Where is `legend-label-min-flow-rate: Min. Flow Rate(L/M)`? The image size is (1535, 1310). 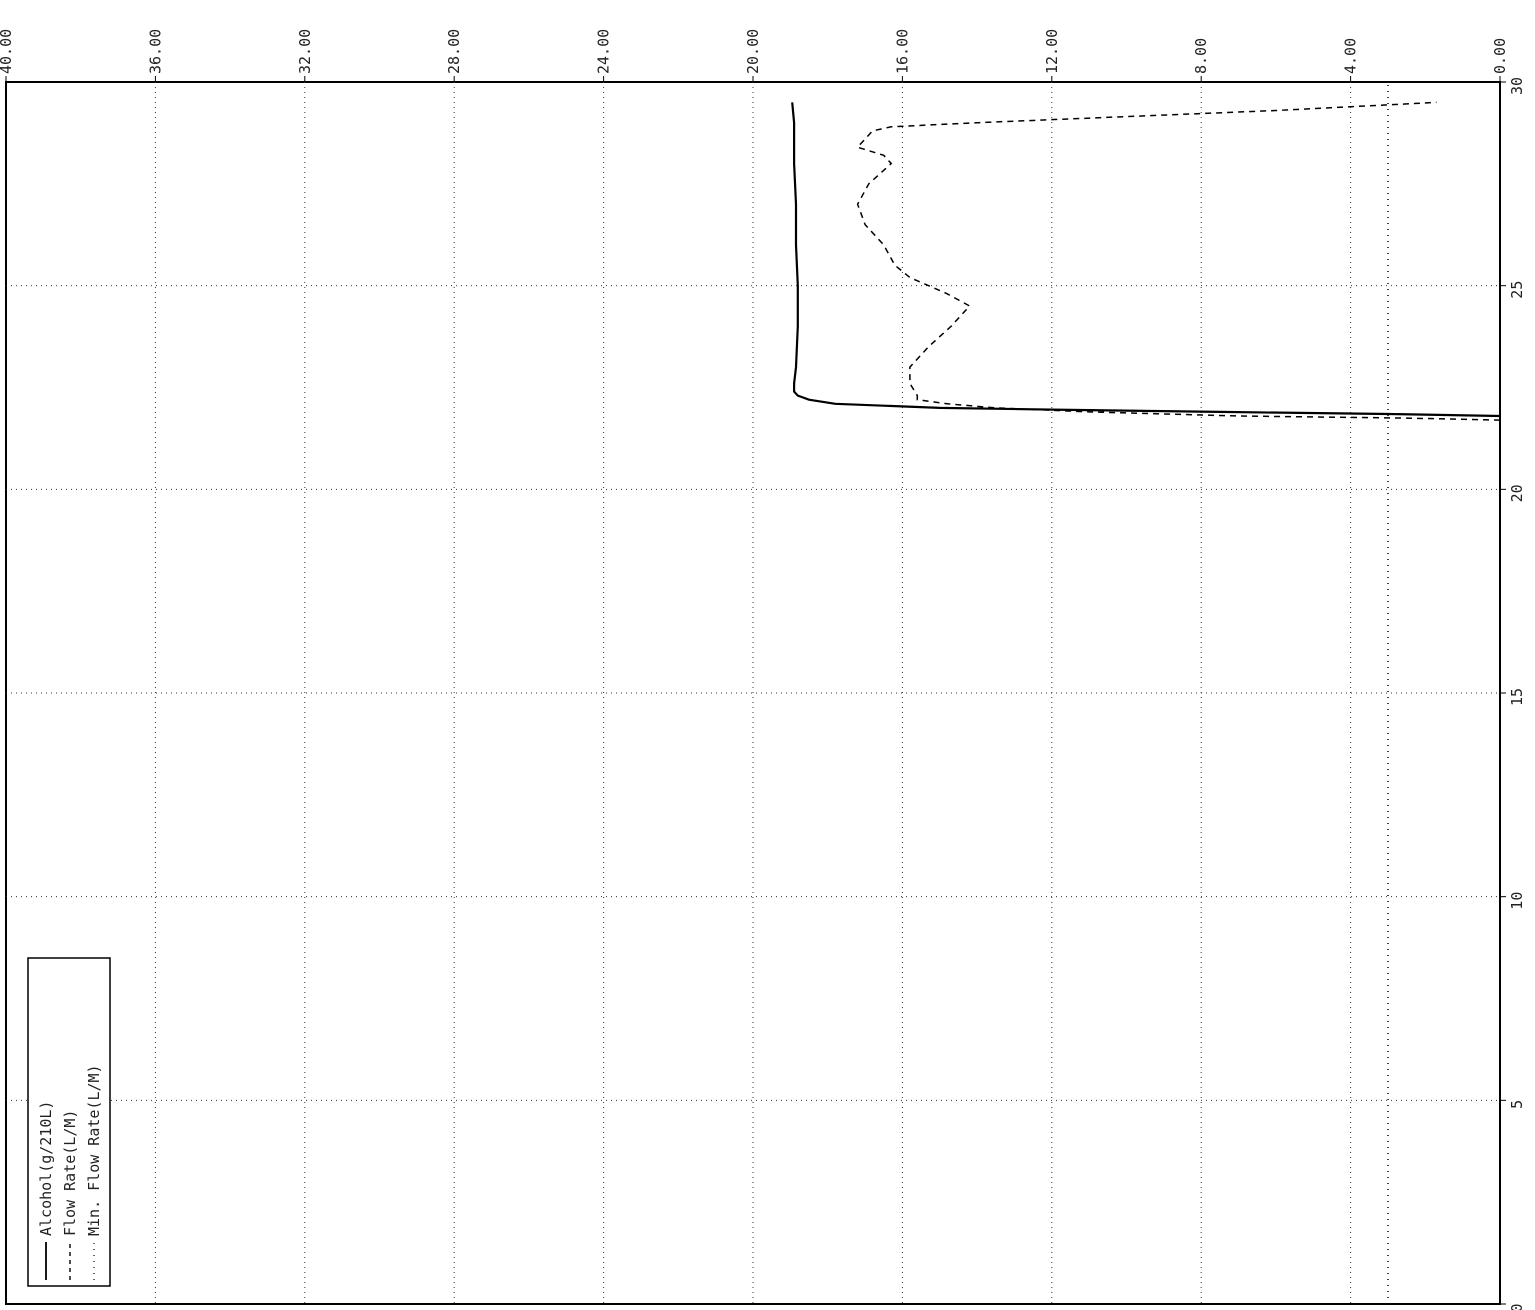 legend-label-min-flow-rate: Min. Flow Rate(L/M) is located at coordinates (94, 1150).